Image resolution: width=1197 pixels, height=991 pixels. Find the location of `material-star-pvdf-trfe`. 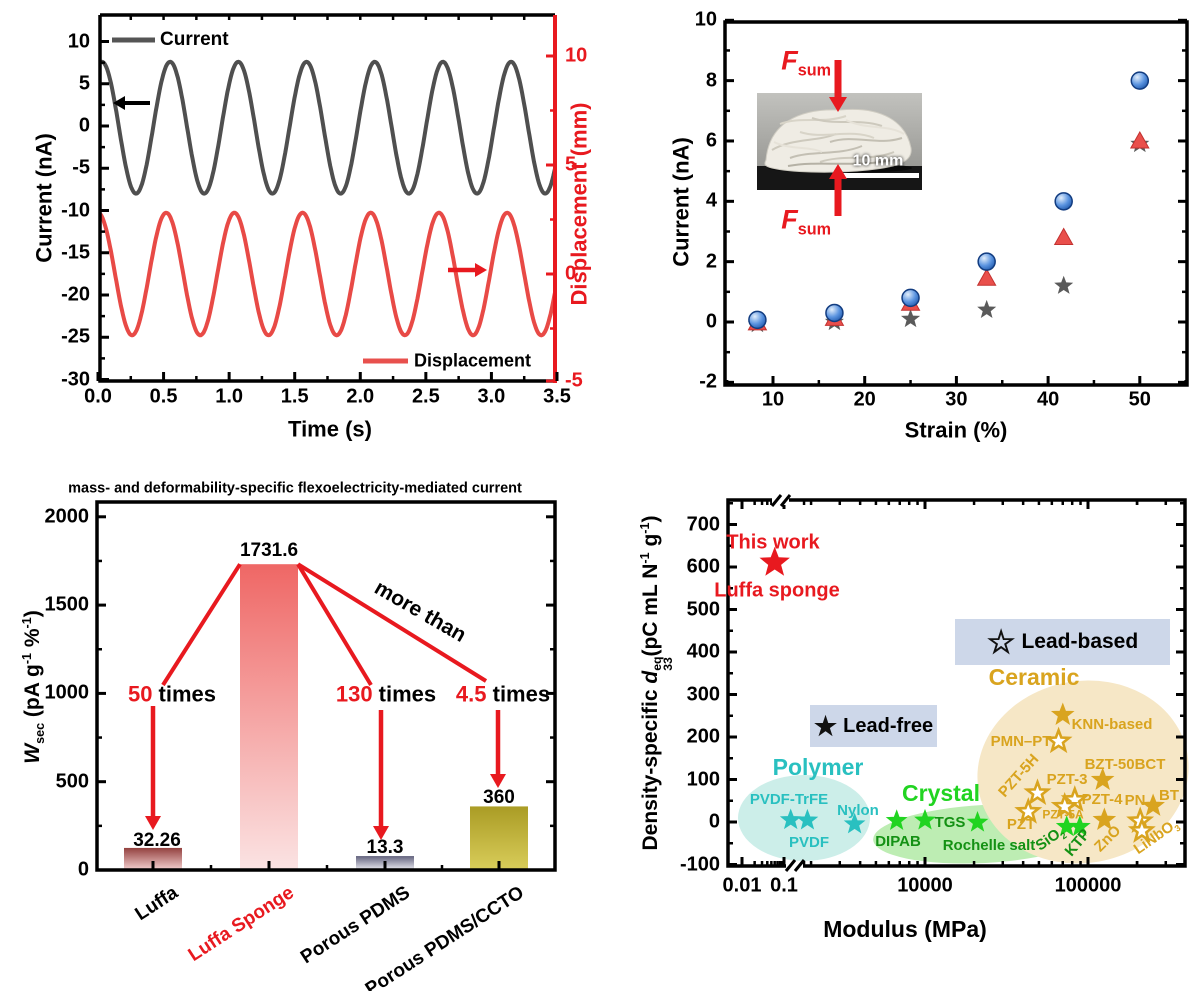

material-star-pvdf-trfe is located at coordinates (790, 819).